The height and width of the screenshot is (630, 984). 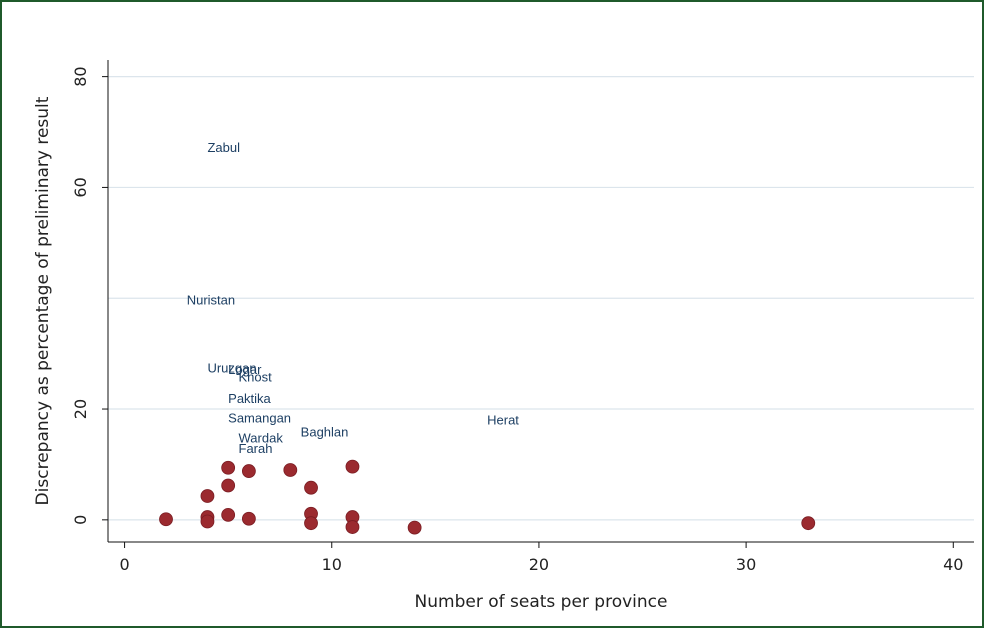 What do you see at coordinates (539, 564) in the screenshot?
I see `x-tick-label: 20` at bounding box center [539, 564].